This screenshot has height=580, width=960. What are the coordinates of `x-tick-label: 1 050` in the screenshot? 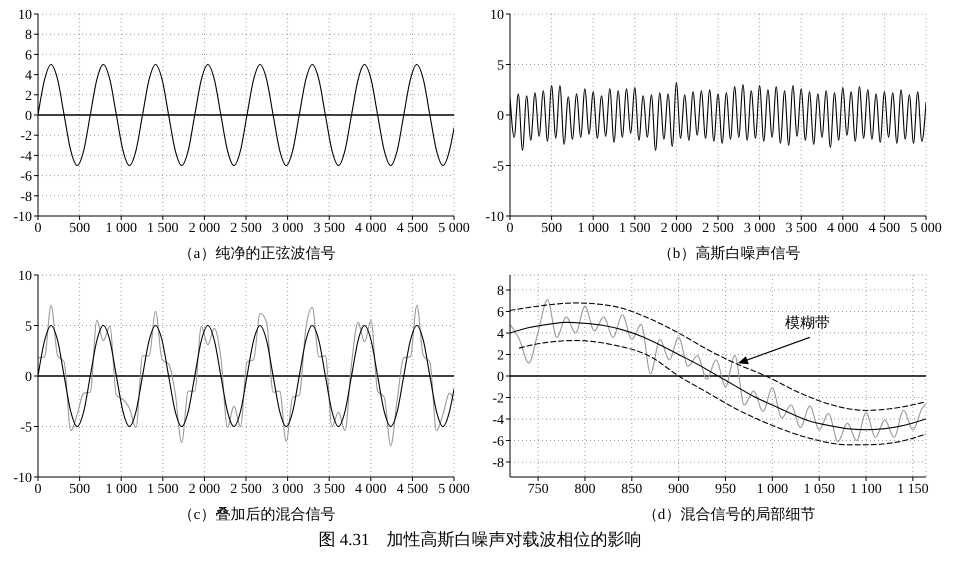 It's located at (819, 489).